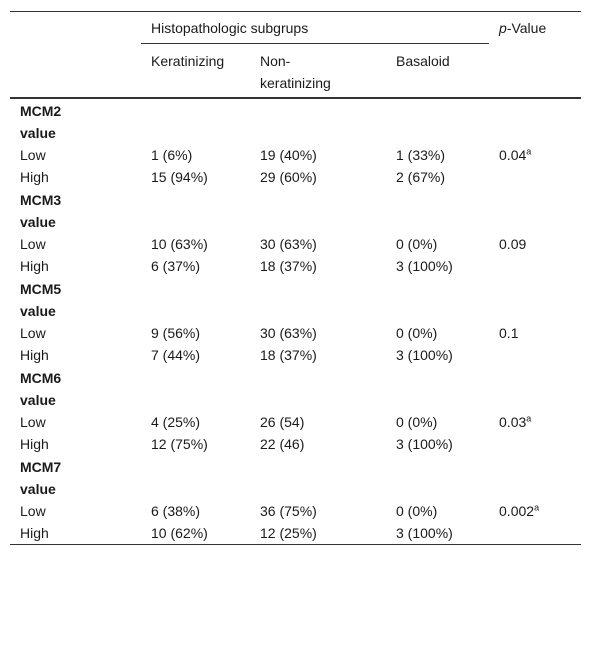 The width and height of the screenshot is (592, 650). What do you see at coordinates (188, 61) in the screenshot?
I see `subgroup: Keratinizing` at bounding box center [188, 61].